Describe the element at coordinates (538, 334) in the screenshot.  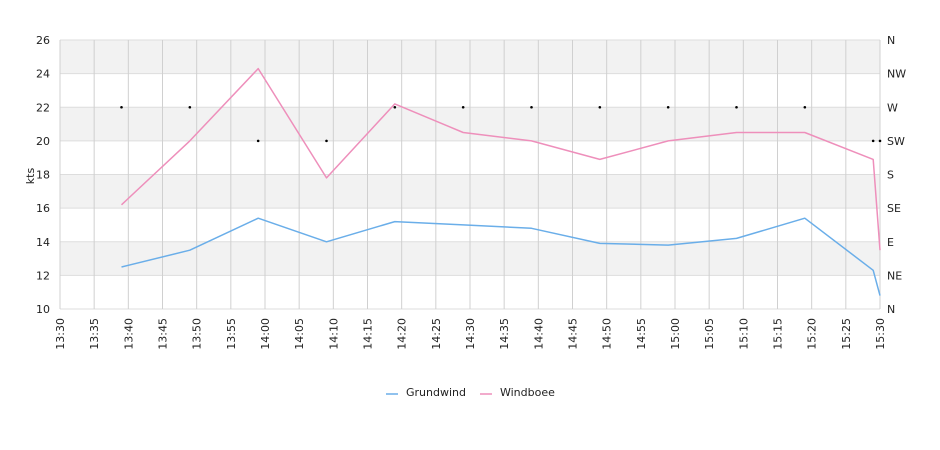
I see `x-tick-label: 14:40` at that location.